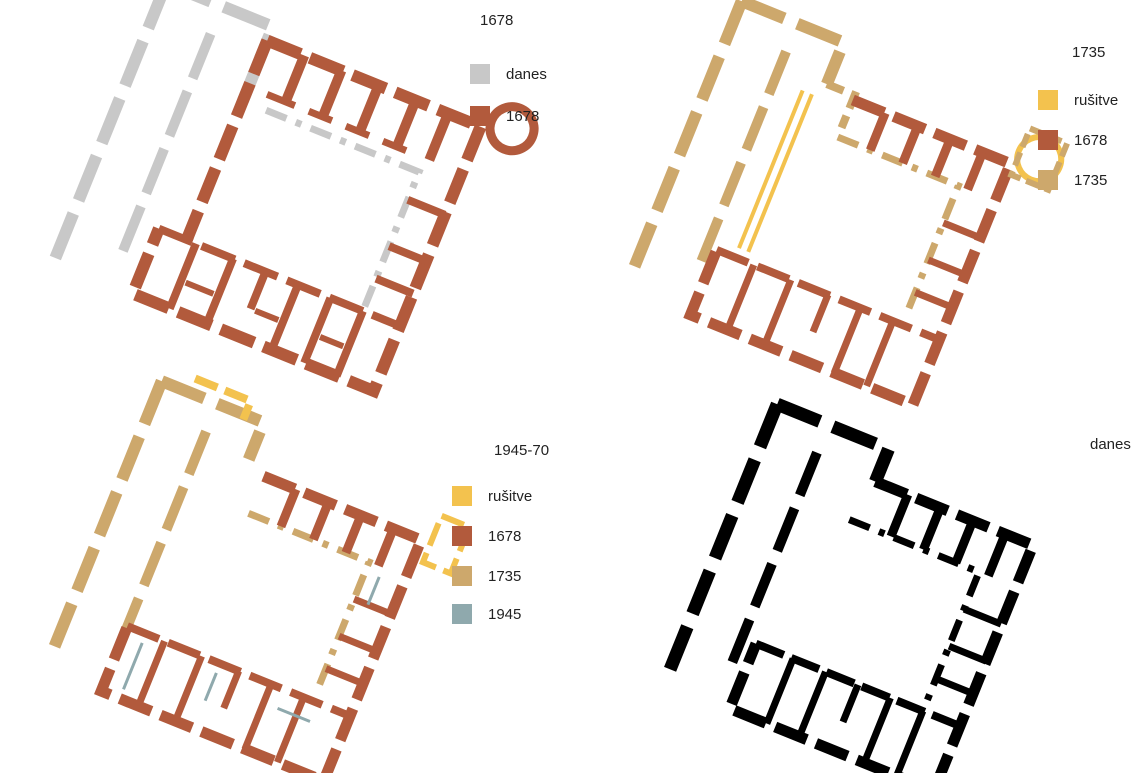 This screenshot has height=773, width=1147. I want to click on legend-item-1945: 1945, so click(486, 614).